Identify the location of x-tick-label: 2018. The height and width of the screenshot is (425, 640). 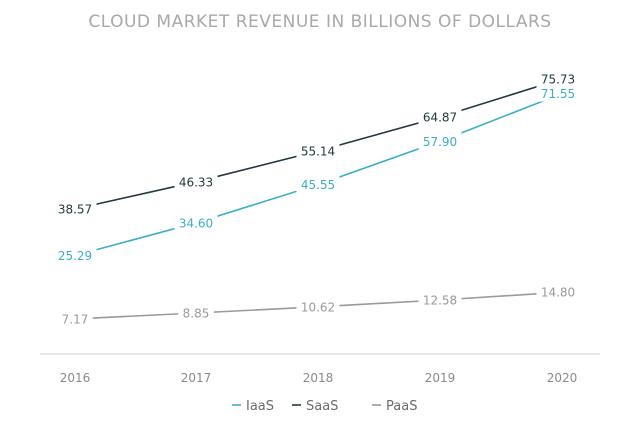
(318, 378).